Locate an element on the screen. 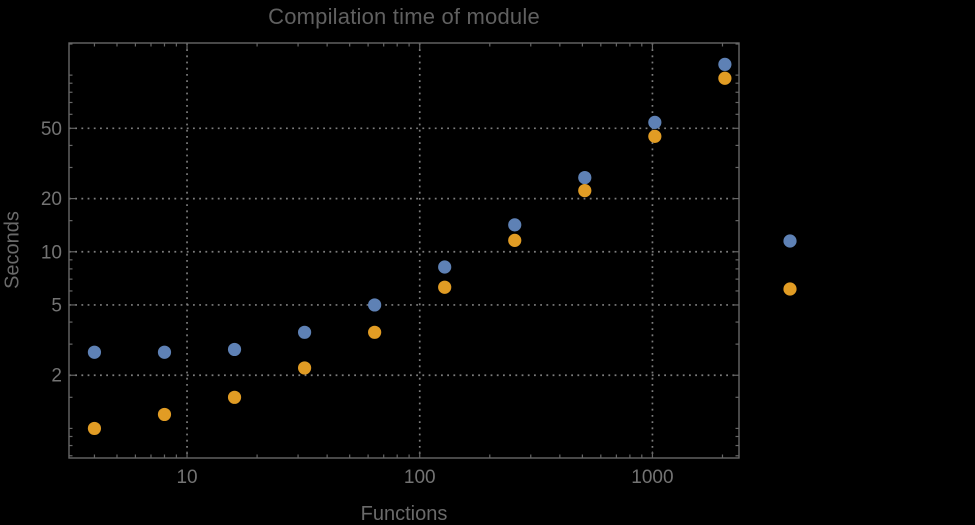 This screenshot has height=525, width=975. data-point-series-1-x4 is located at coordinates (94, 352).